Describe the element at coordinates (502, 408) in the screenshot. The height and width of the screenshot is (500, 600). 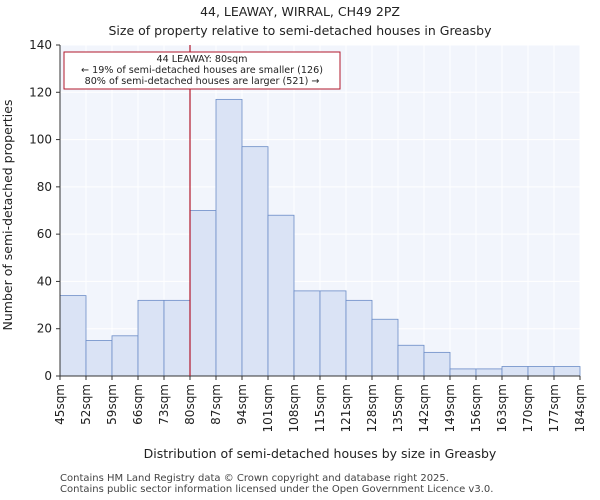
I see `x-tick-label: 163sqm` at that location.